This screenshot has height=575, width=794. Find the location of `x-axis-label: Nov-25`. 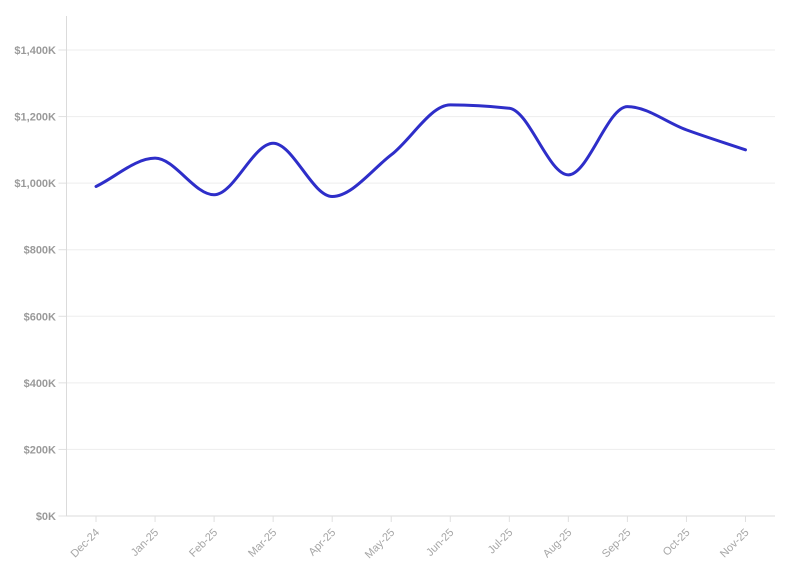

x-axis-label: Nov-25 is located at coordinates (735, 544).